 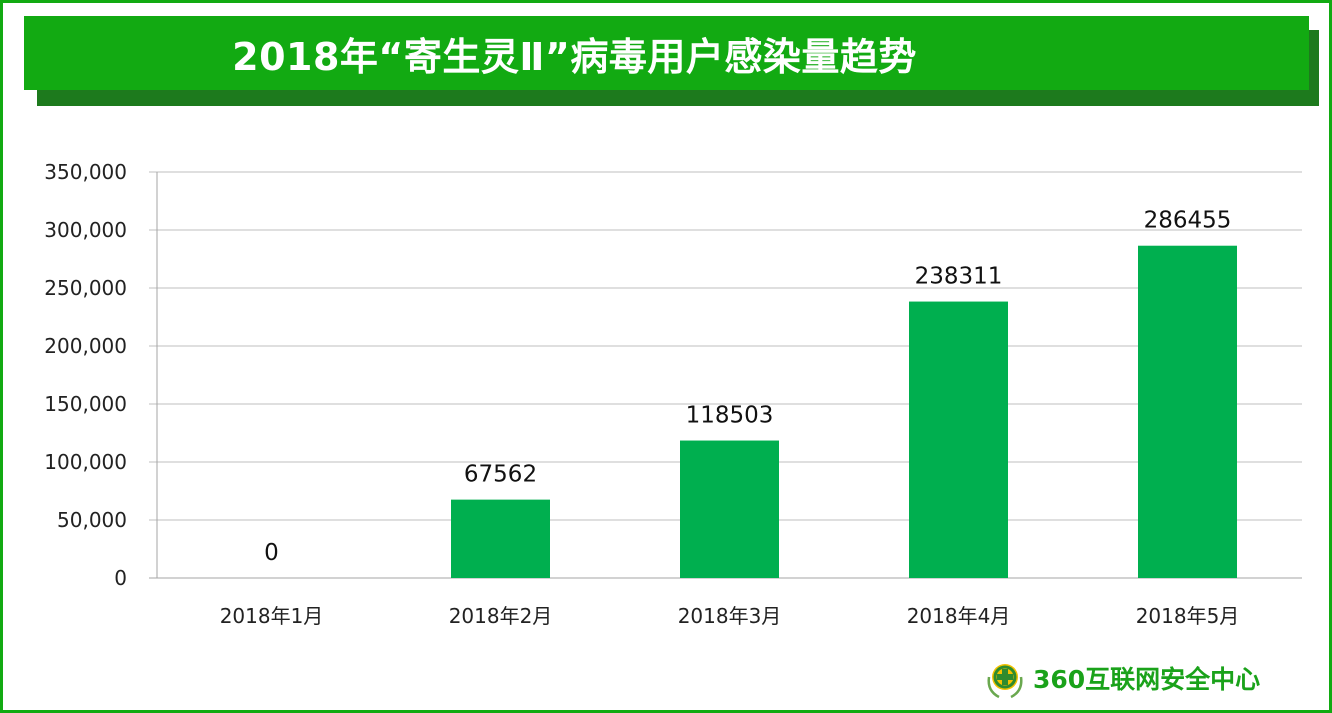 What do you see at coordinates (85, 172) in the screenshot?
I see `y-tick-label: 350,000` at bounding box center [85, 172].